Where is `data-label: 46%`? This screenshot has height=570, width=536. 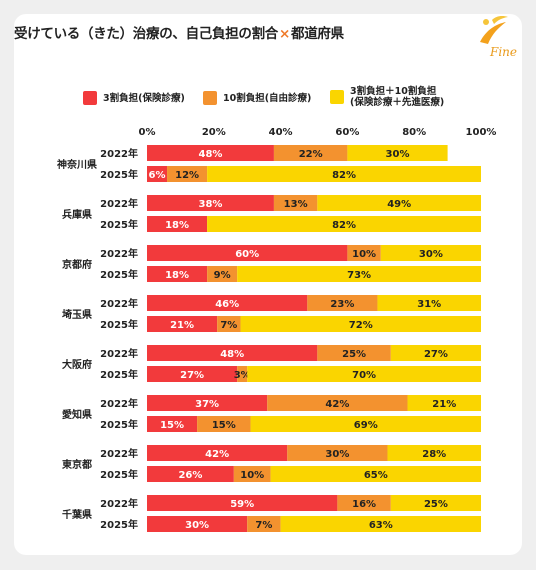 data-label: 46% is located at coordinates (227, 304).